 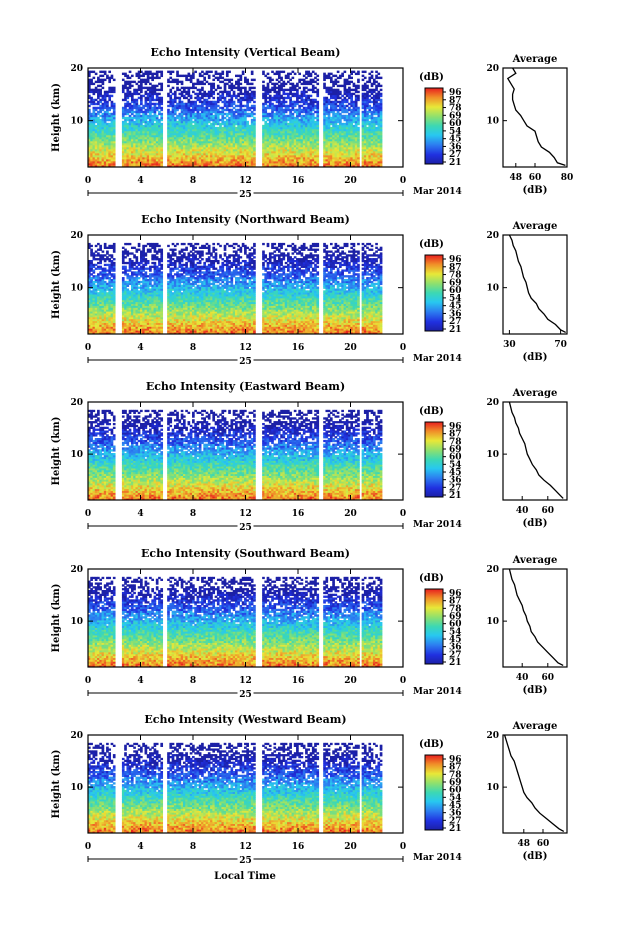 I want to click on profile-y-tick-label: 10, so click(x=492, y=122).